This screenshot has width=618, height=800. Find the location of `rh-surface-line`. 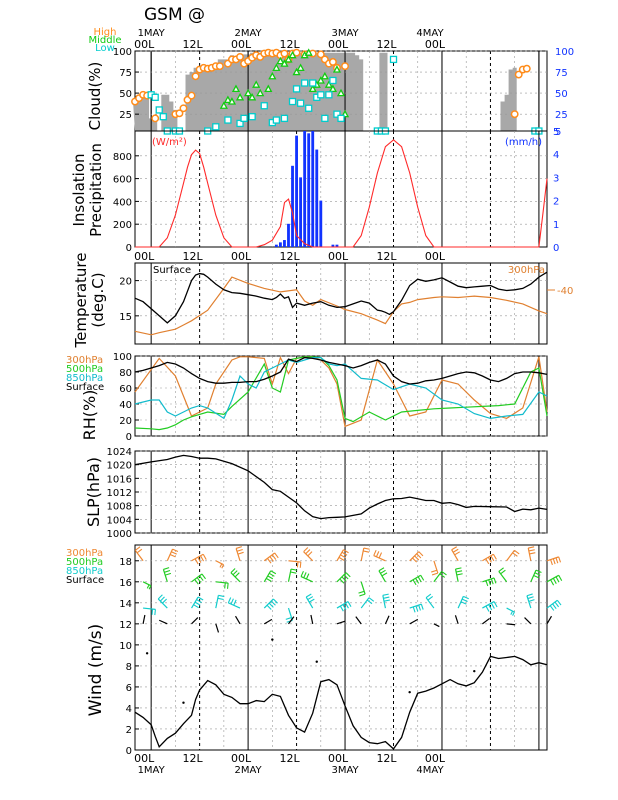

rh-surface-line is located at coordinates (341, 370).